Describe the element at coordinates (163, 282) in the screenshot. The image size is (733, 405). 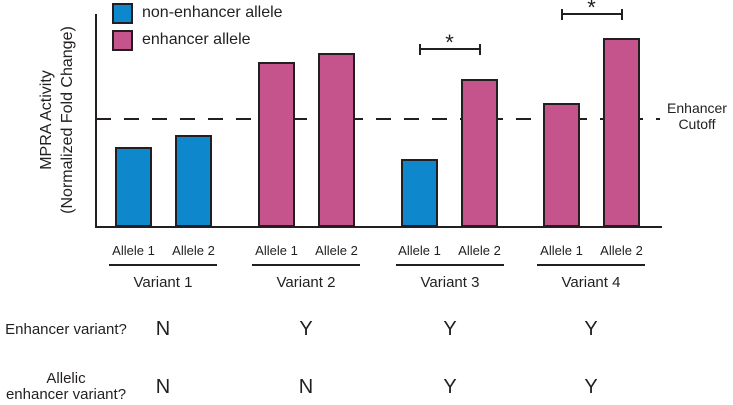
I see `variant-1-label: Variant 1` at that location.